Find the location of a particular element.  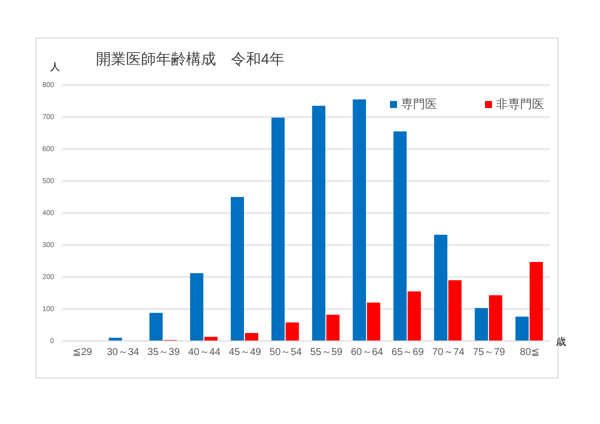

x-tick-label: ≦29 is located at coordinates (82, 352).